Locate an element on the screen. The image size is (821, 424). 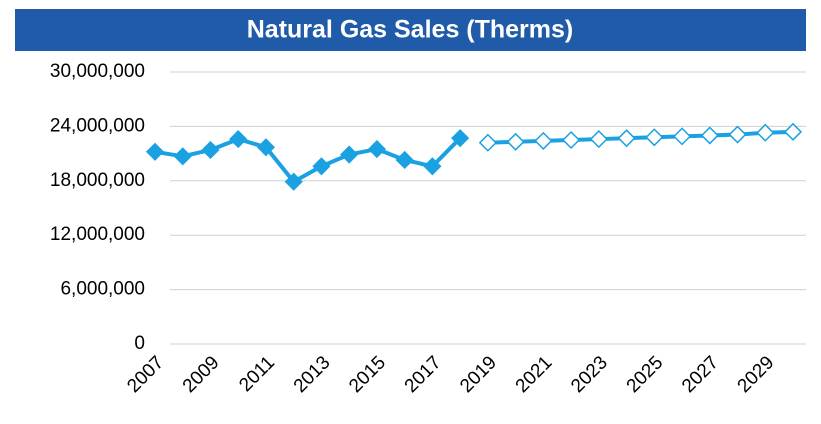
chart-title: Natural Gas Sales (Therms) is located at coordinates (410, 30).